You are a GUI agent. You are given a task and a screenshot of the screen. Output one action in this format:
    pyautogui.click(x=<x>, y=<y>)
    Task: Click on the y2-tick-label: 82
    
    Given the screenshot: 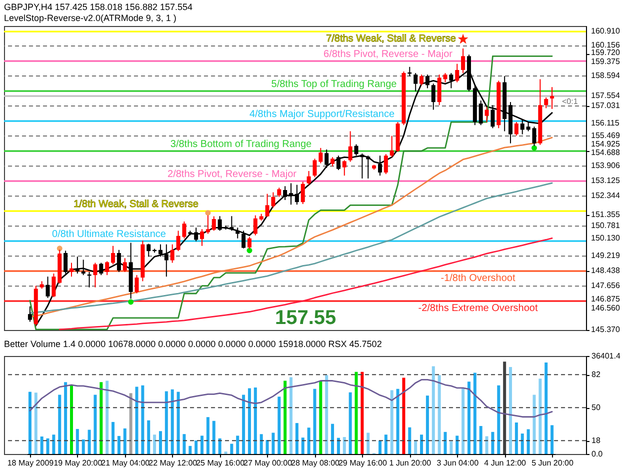 What is the action you would take?
    pyautogui.click(x=596, y=375)
    